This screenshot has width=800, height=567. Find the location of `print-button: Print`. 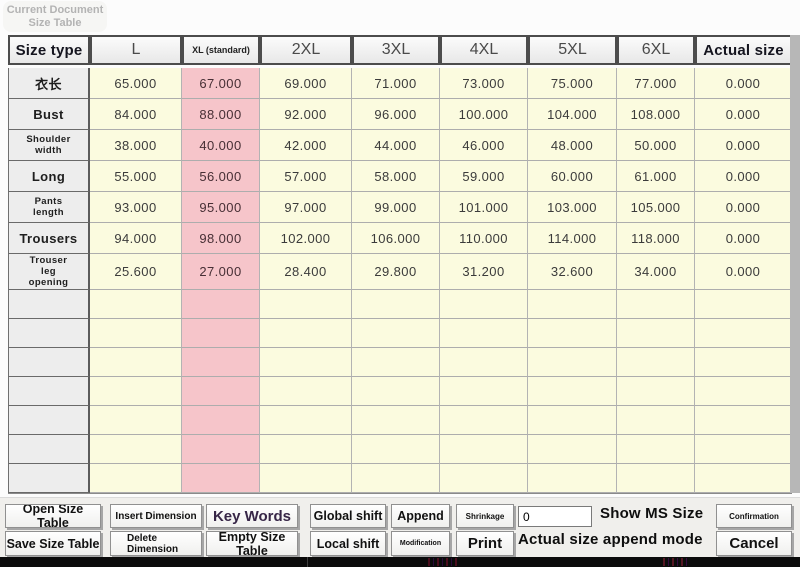

print-button: Print is located at coordinates (485, 543).